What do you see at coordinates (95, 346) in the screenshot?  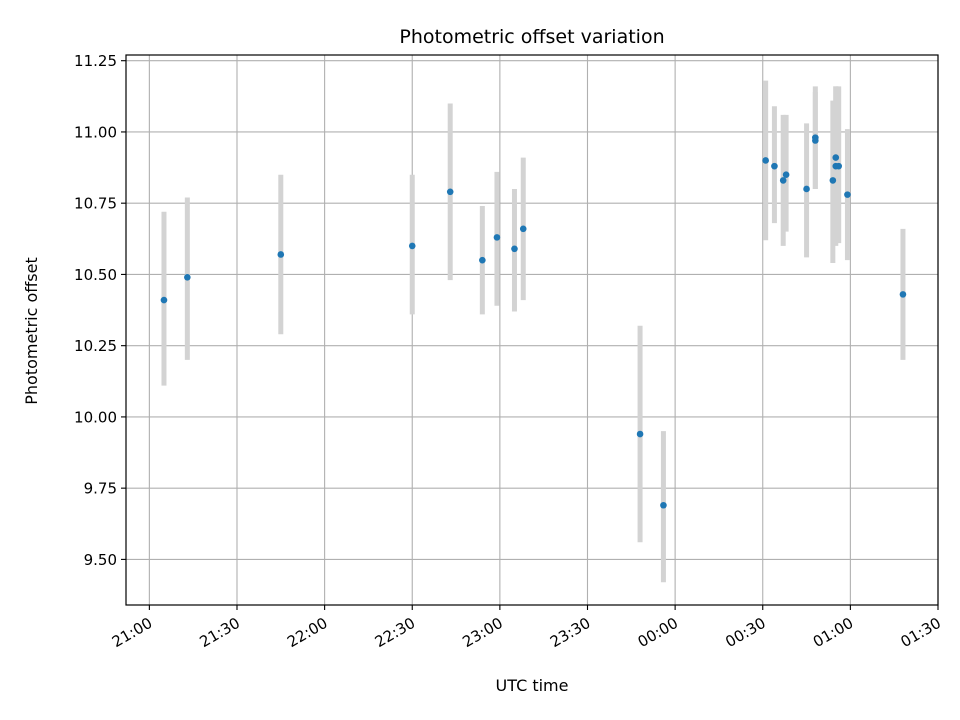 I see `y-tick-label: 10.25` at bounding box center [95, 346].